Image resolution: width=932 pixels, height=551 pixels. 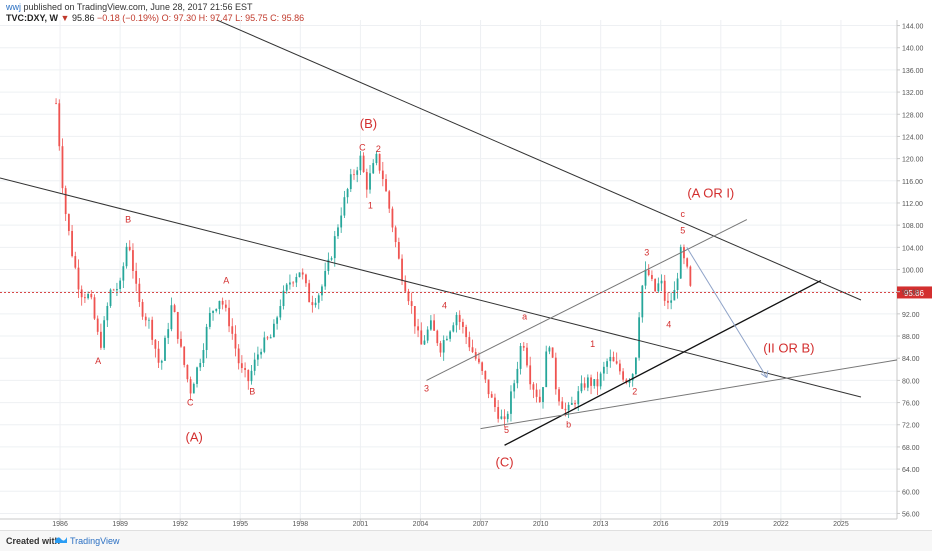 I want to click on wave-label: b, so click(x=568, y=425).